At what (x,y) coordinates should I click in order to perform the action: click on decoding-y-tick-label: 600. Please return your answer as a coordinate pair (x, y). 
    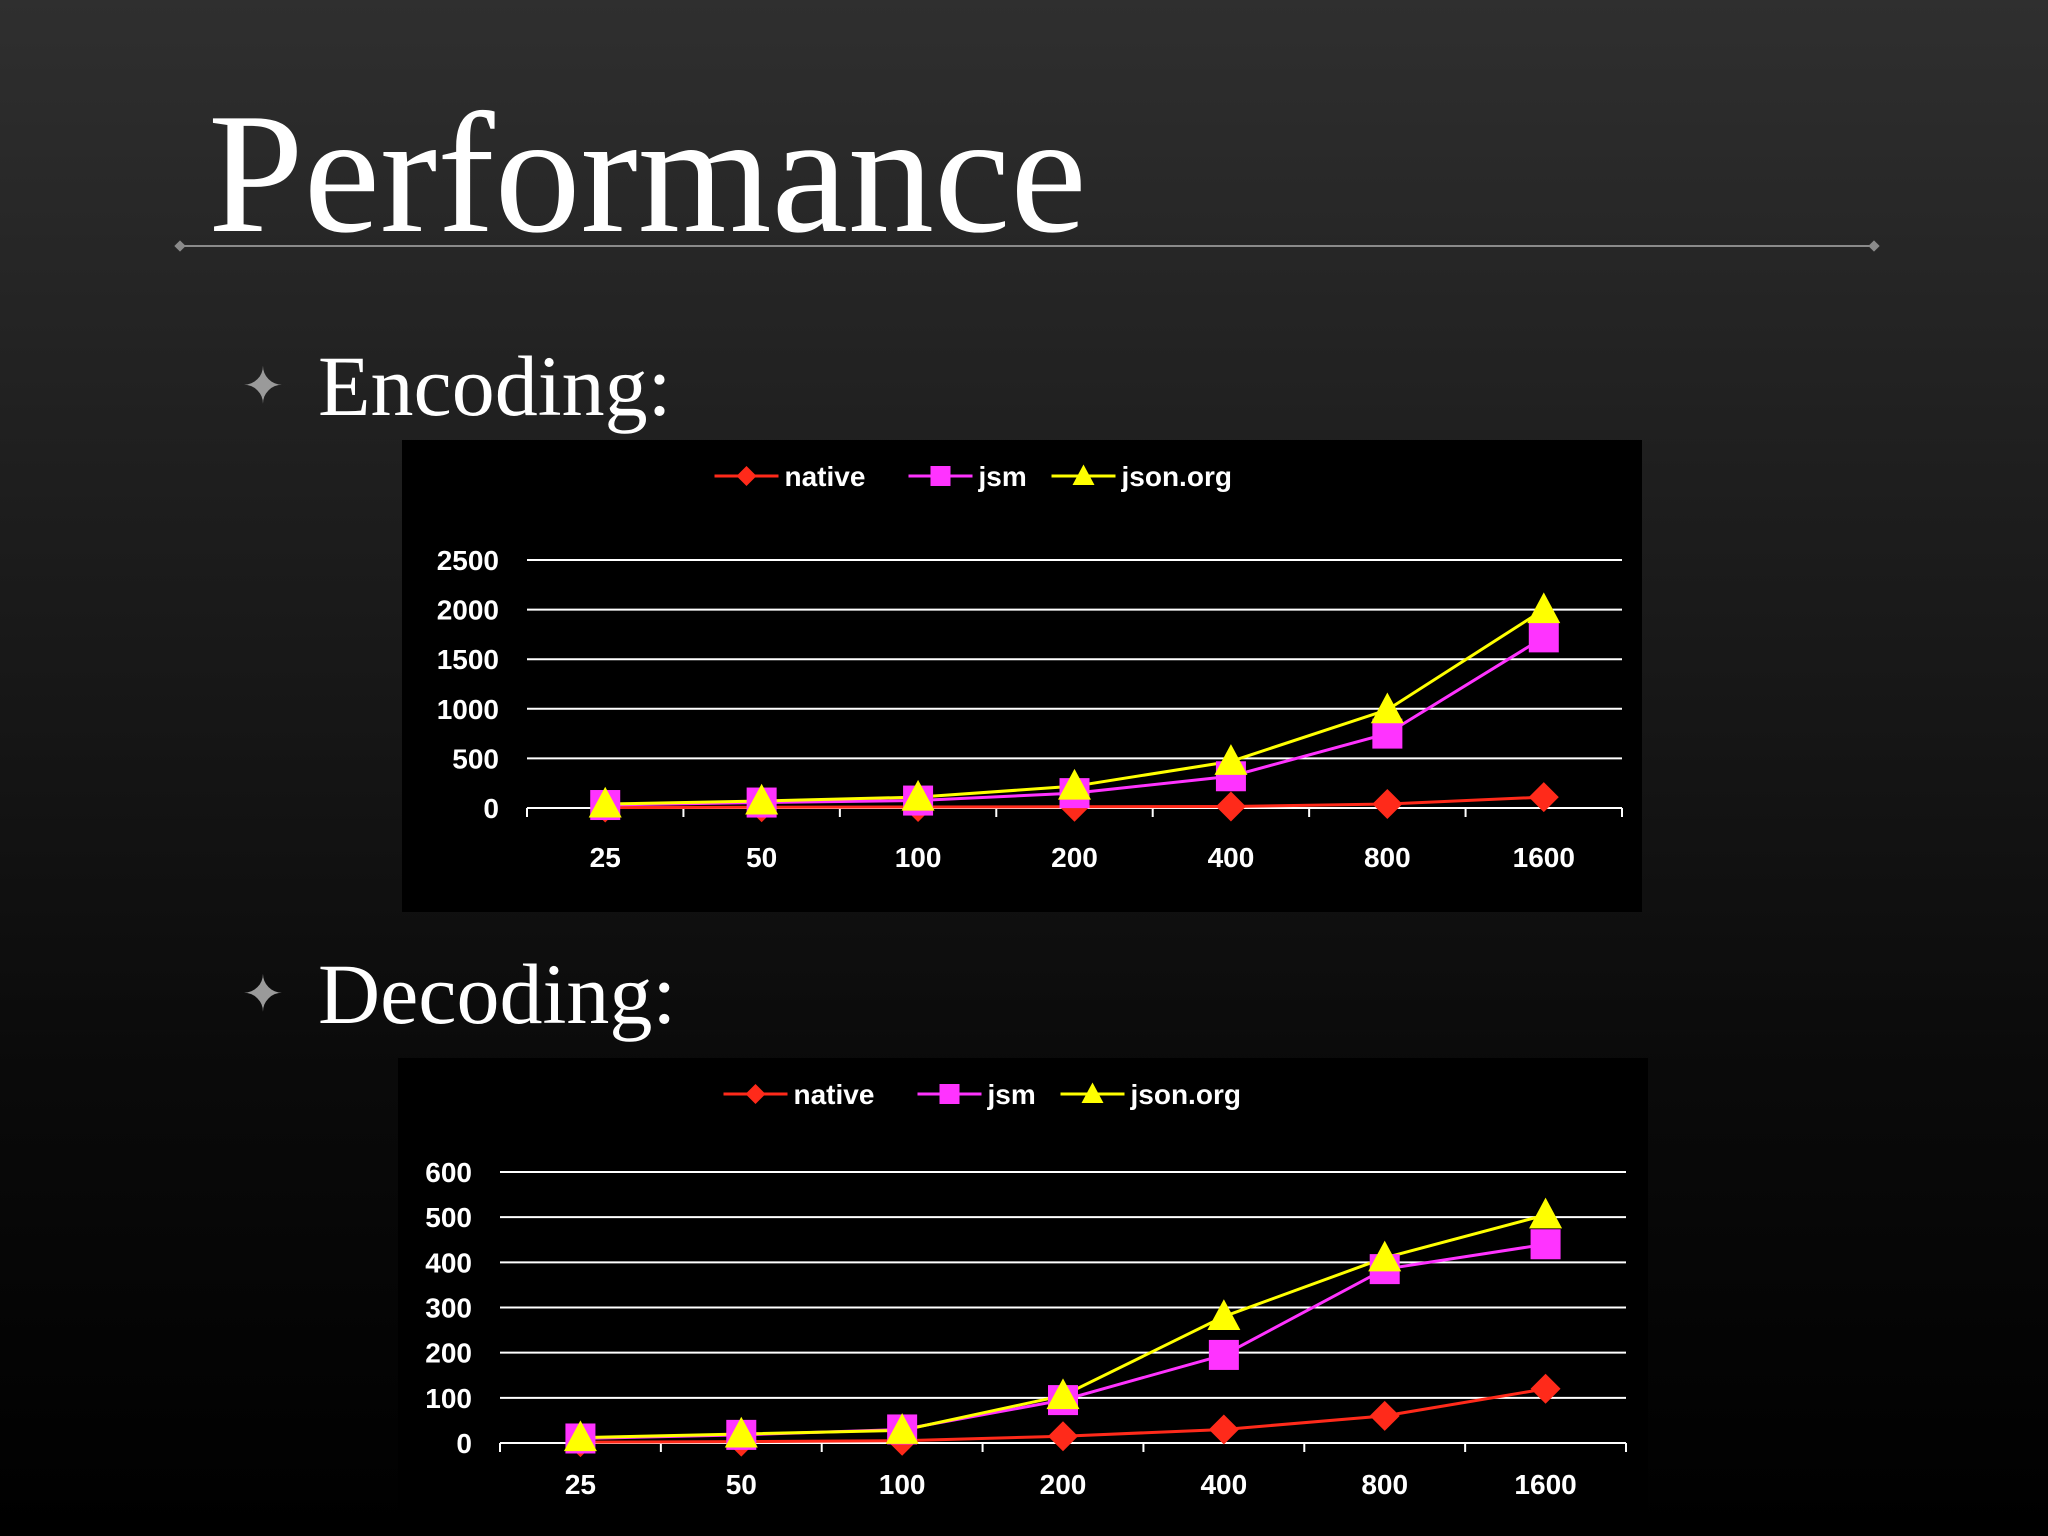
    Looking at the image, I should click on (448, 1172).